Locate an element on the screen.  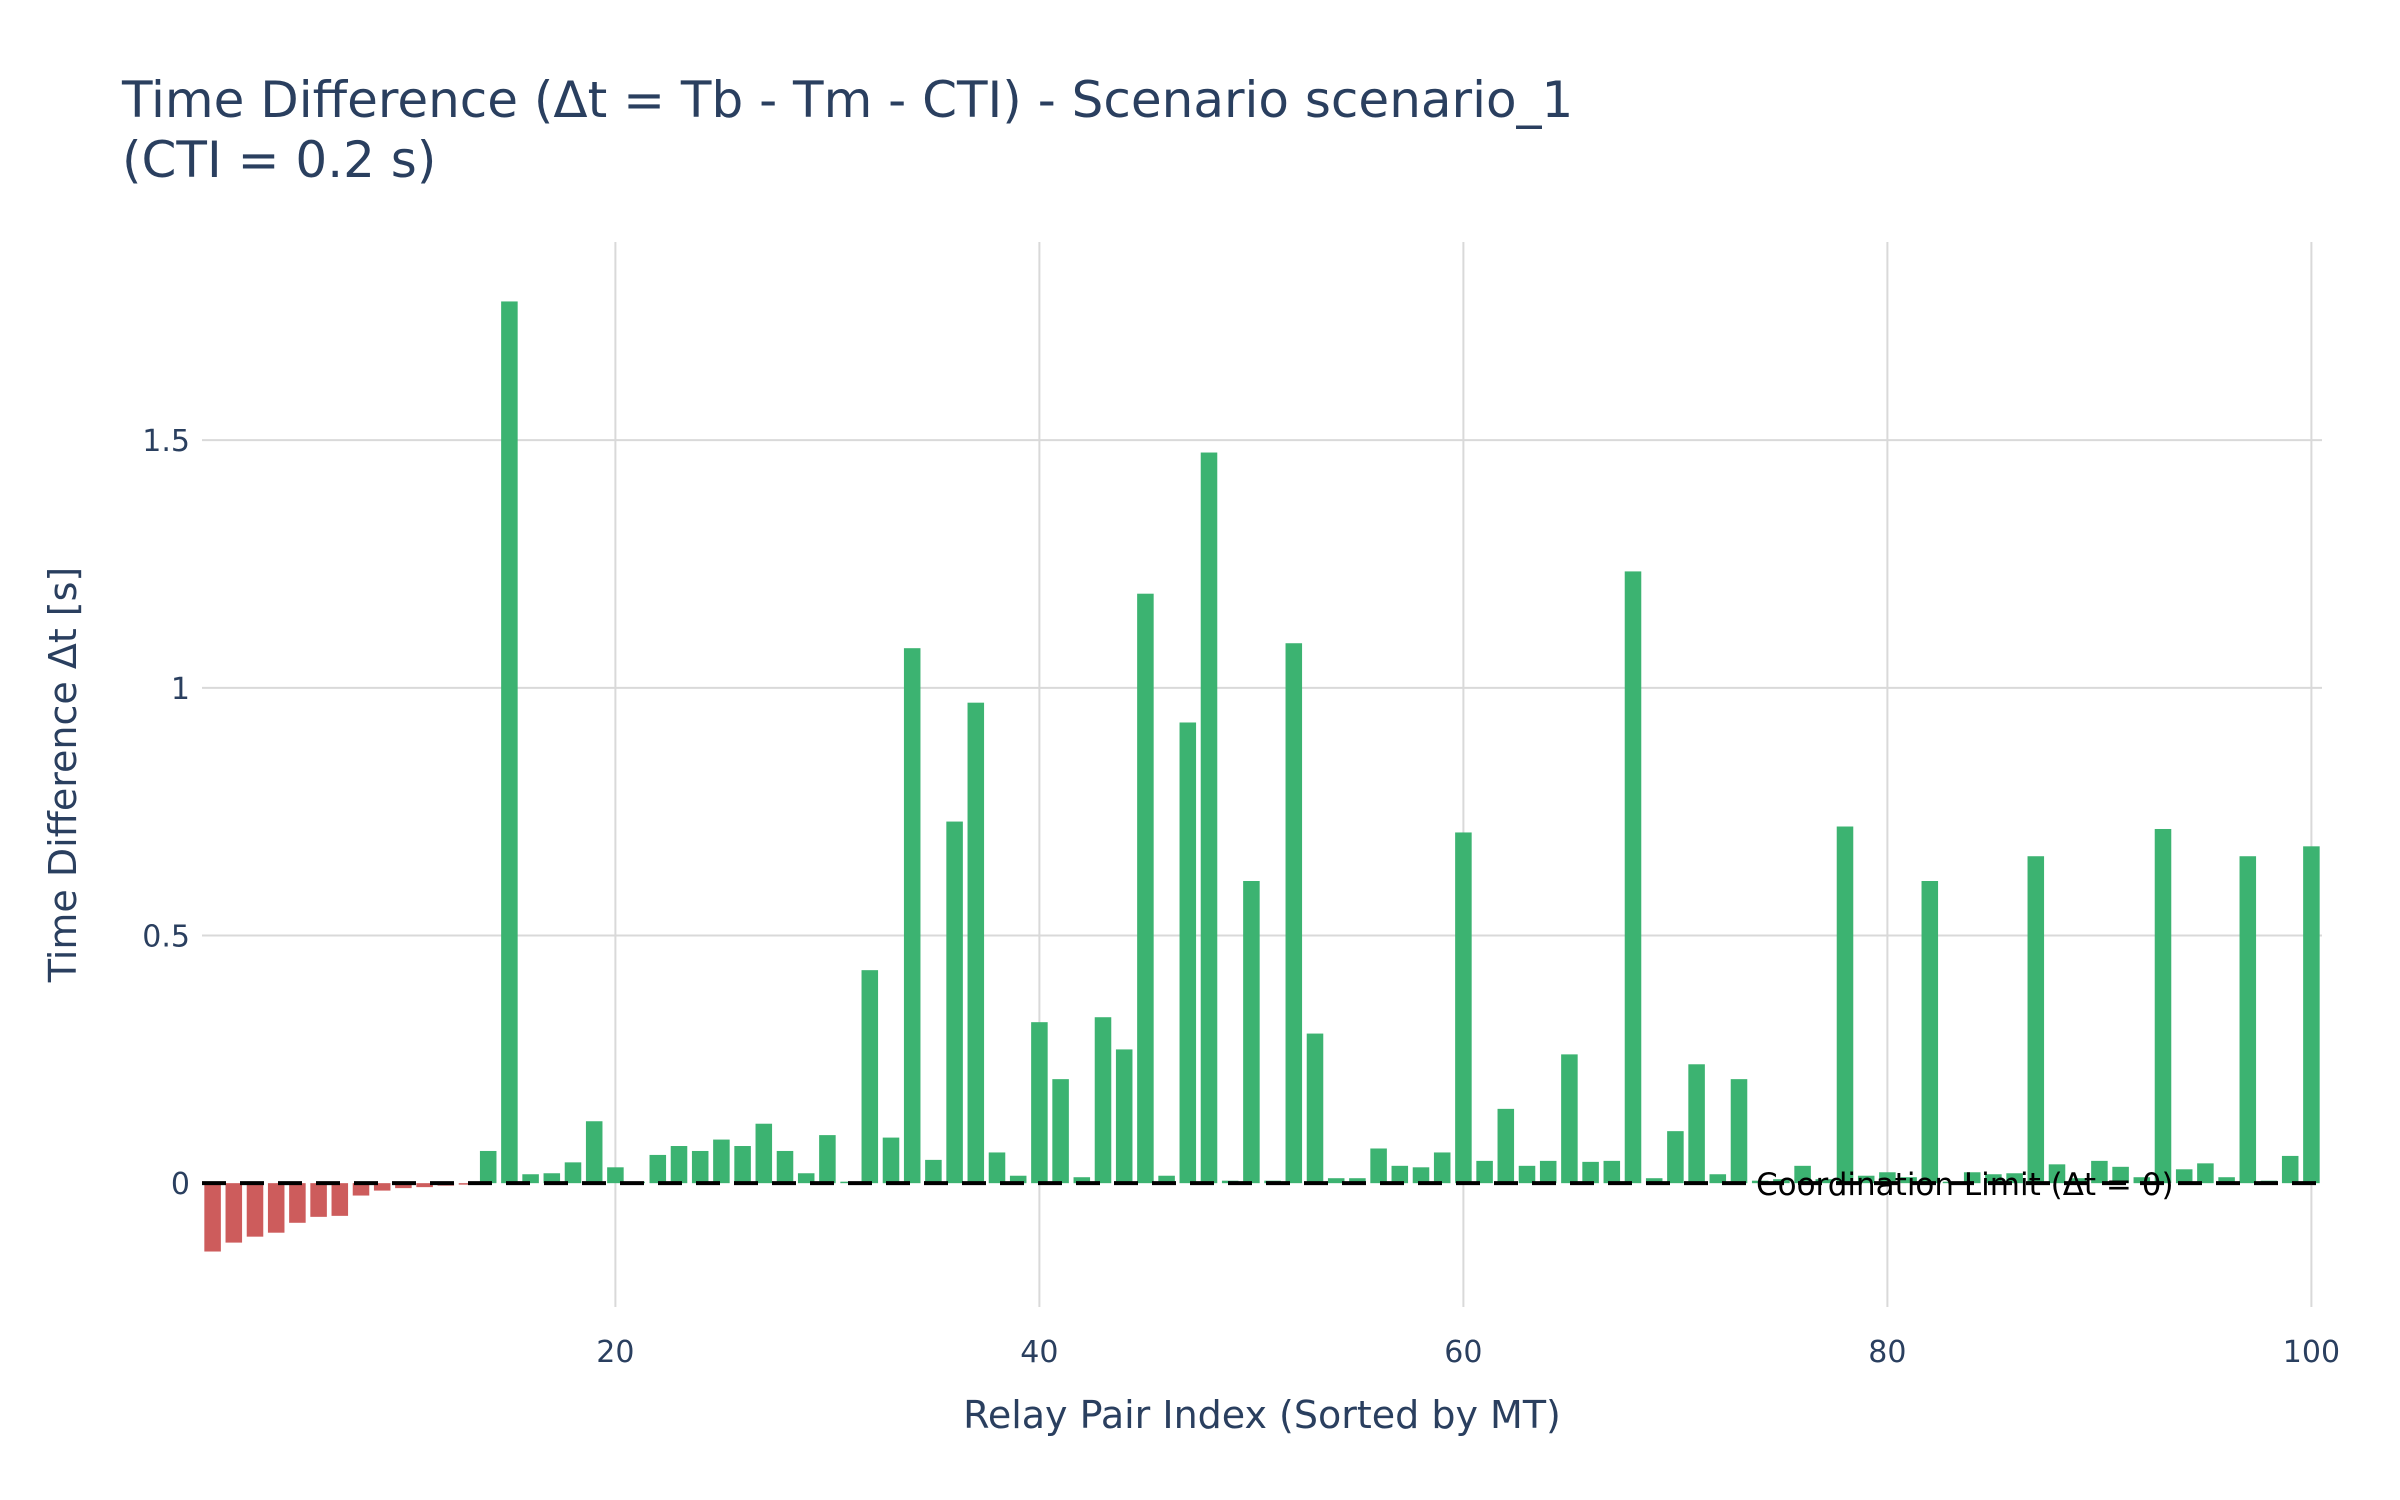
x-tick-label: 60 is located at coordinates (1463, 1352).